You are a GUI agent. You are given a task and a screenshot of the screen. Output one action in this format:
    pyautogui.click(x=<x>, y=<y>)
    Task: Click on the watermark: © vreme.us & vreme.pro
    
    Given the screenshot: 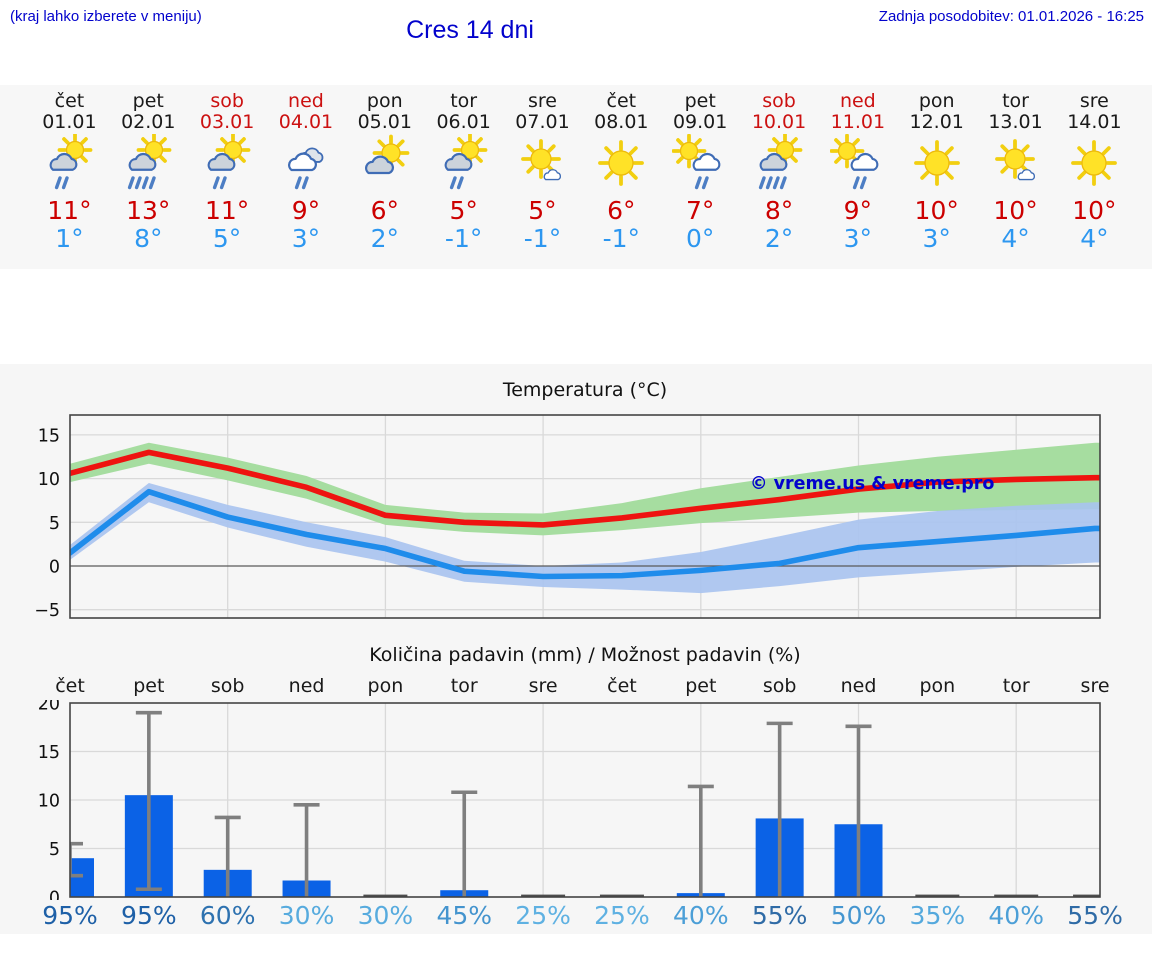 What is the action you would take?
    pyautogui.click(x=872, y=484)
    